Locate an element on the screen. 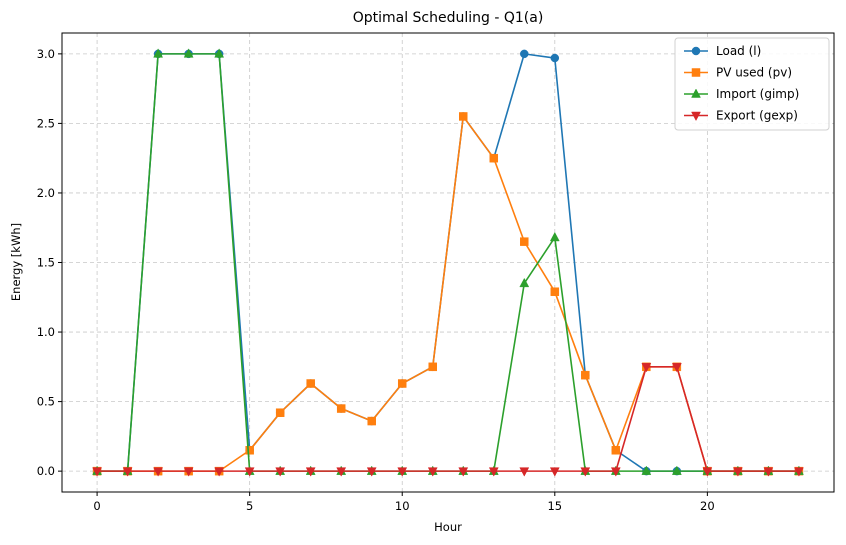 Image resolution: width=846 pixels, height=545 pixels. legend-label: Load (l) is located at coordinates (738, 51).